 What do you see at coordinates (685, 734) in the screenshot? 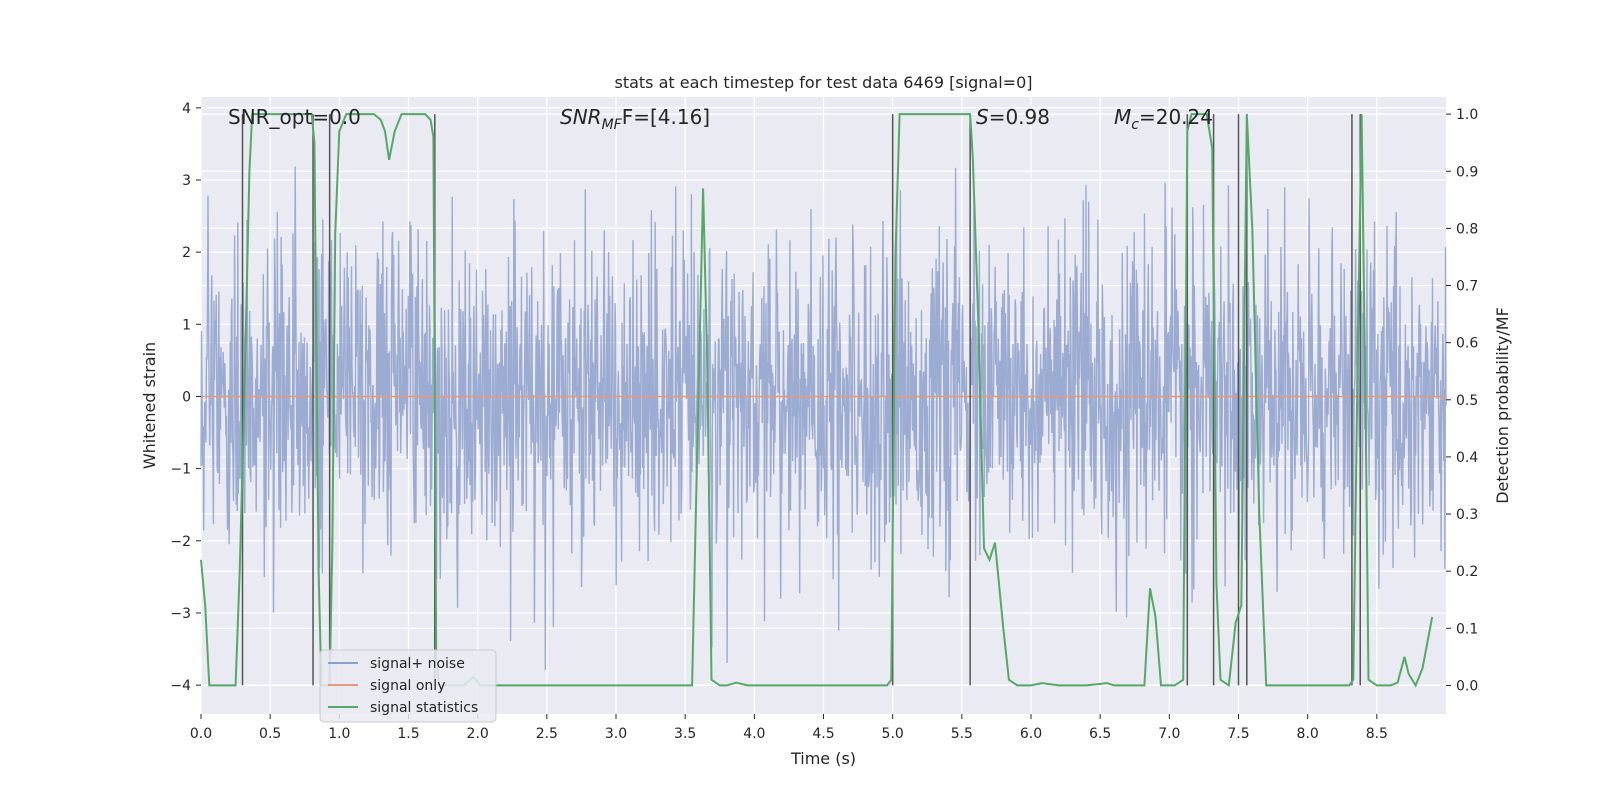
I see `x-tick-label: 3.5` at bounding box center [685, 734].